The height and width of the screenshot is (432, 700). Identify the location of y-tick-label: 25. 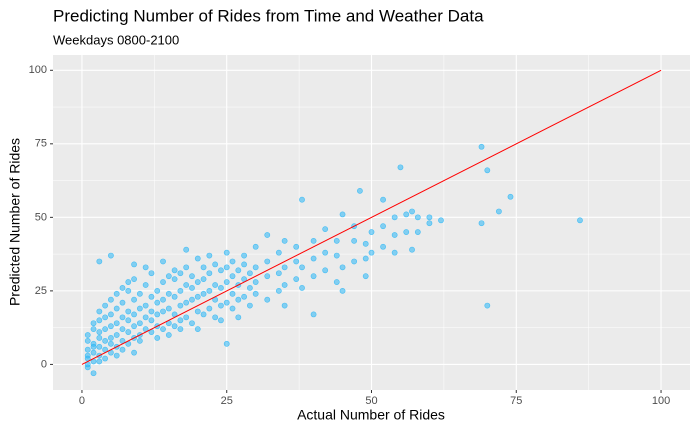
(41, 291).